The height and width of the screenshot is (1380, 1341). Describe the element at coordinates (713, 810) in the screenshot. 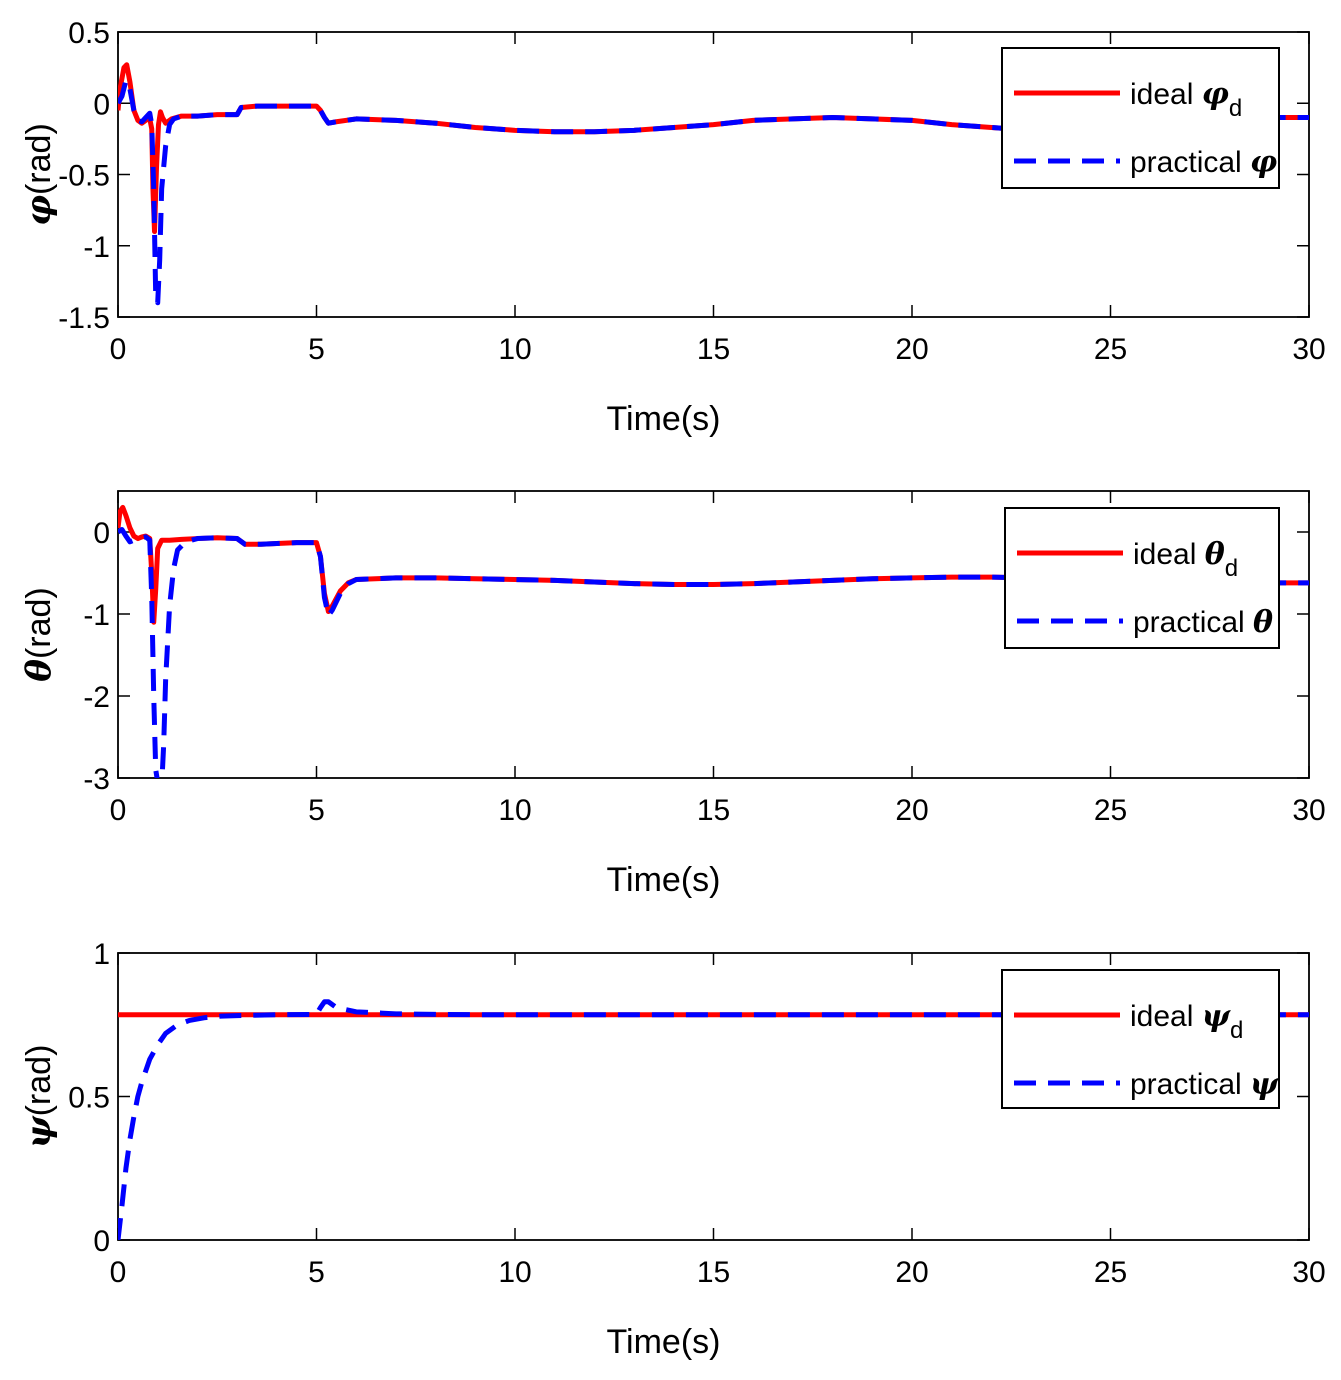

I see `chart-theta-xtick-label: 15` at that location.